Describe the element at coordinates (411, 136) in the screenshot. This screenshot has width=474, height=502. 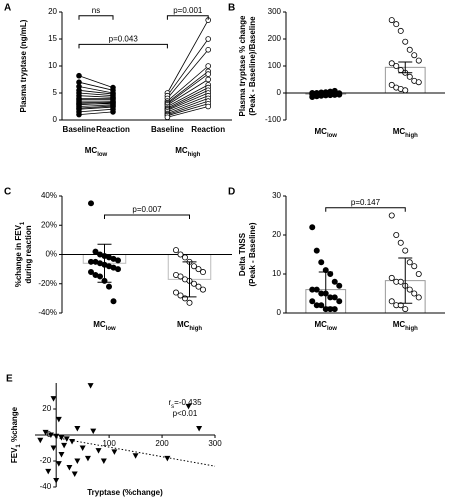
I see `text-part: high` at that location.